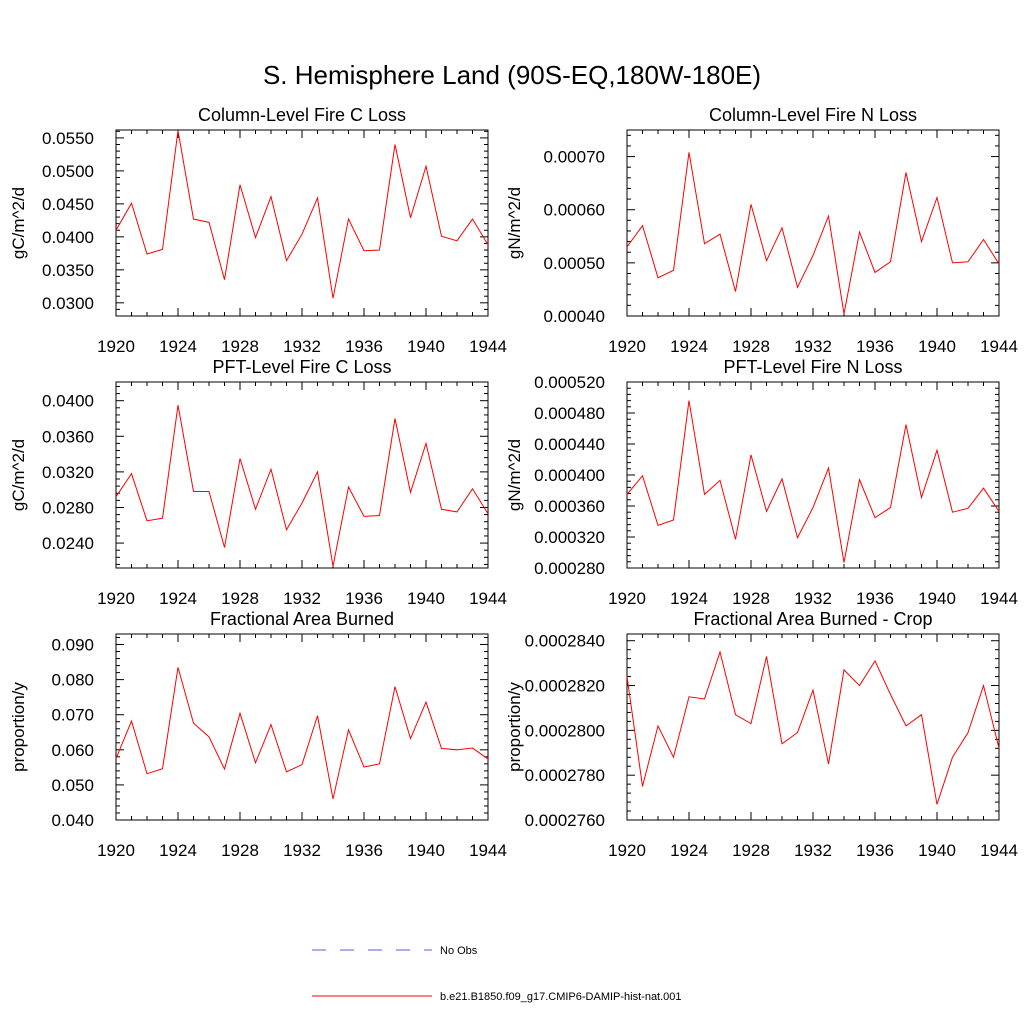 Image resolution: width=1024 pixels, height=1024 pixels. Describe the element at coordinates (68, 543) in the screenshot. I see `y-tick-label: 0.0240` at that location.